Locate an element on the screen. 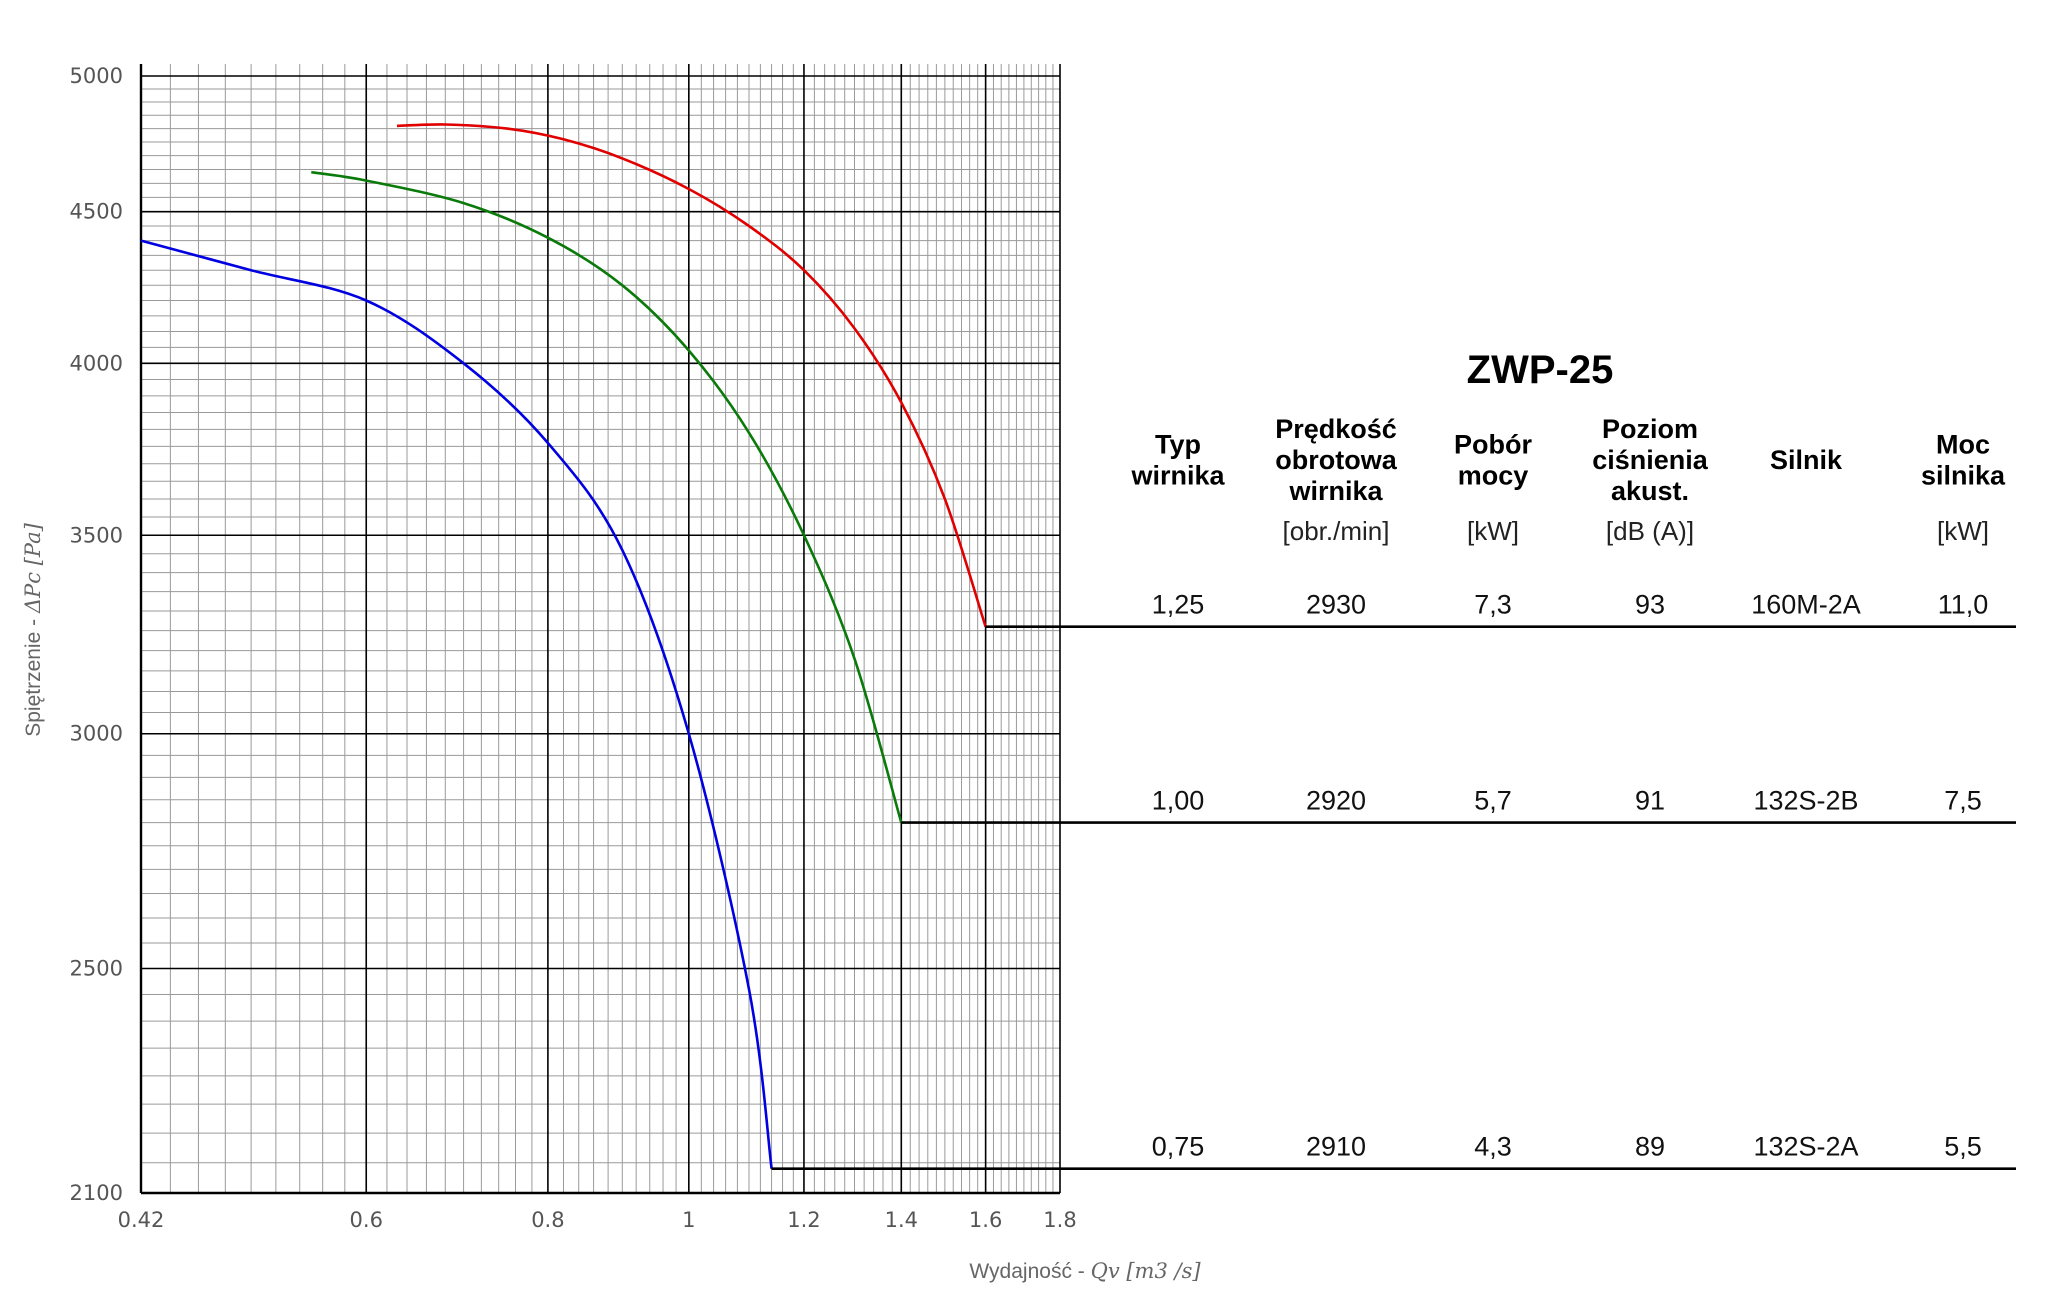 This screenshot has height=1299, width=2066. table-header: Poziom ciśnienia akust. is located at coordinates (1650, 460).